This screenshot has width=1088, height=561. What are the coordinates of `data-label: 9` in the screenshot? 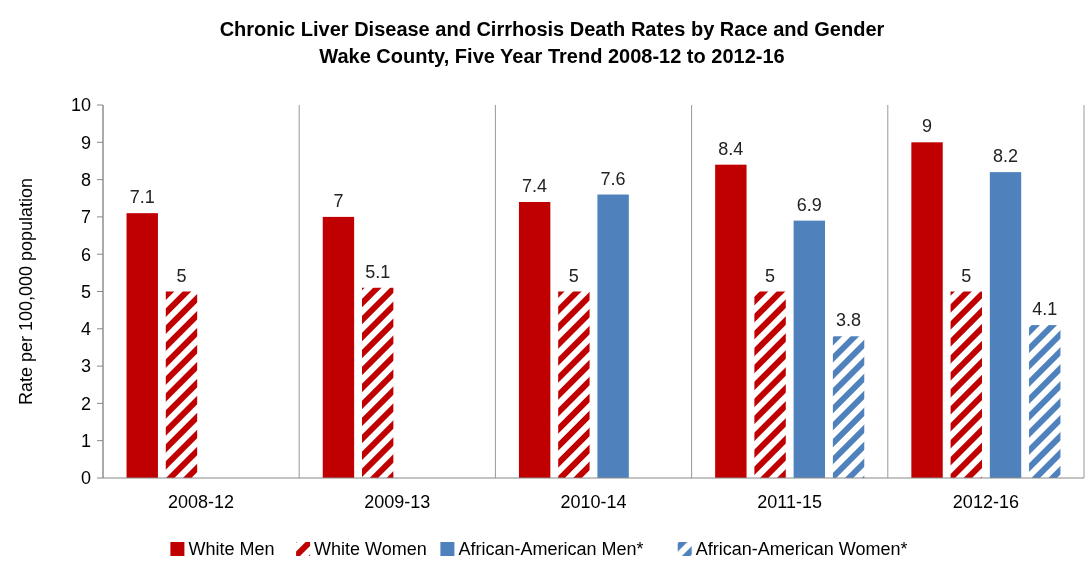 It's located at (927, 126).